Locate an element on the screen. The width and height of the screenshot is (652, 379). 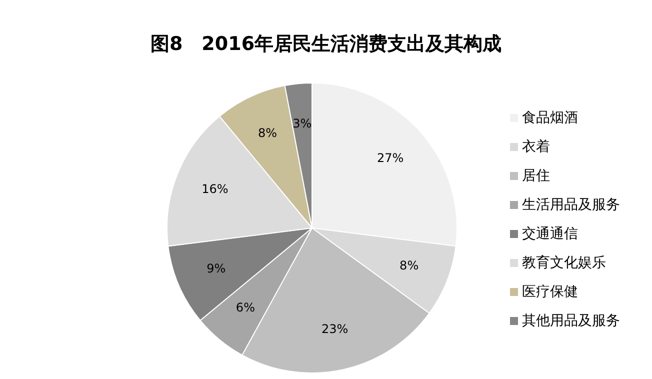
data-label: 23% is located at coordinates (334, 329).